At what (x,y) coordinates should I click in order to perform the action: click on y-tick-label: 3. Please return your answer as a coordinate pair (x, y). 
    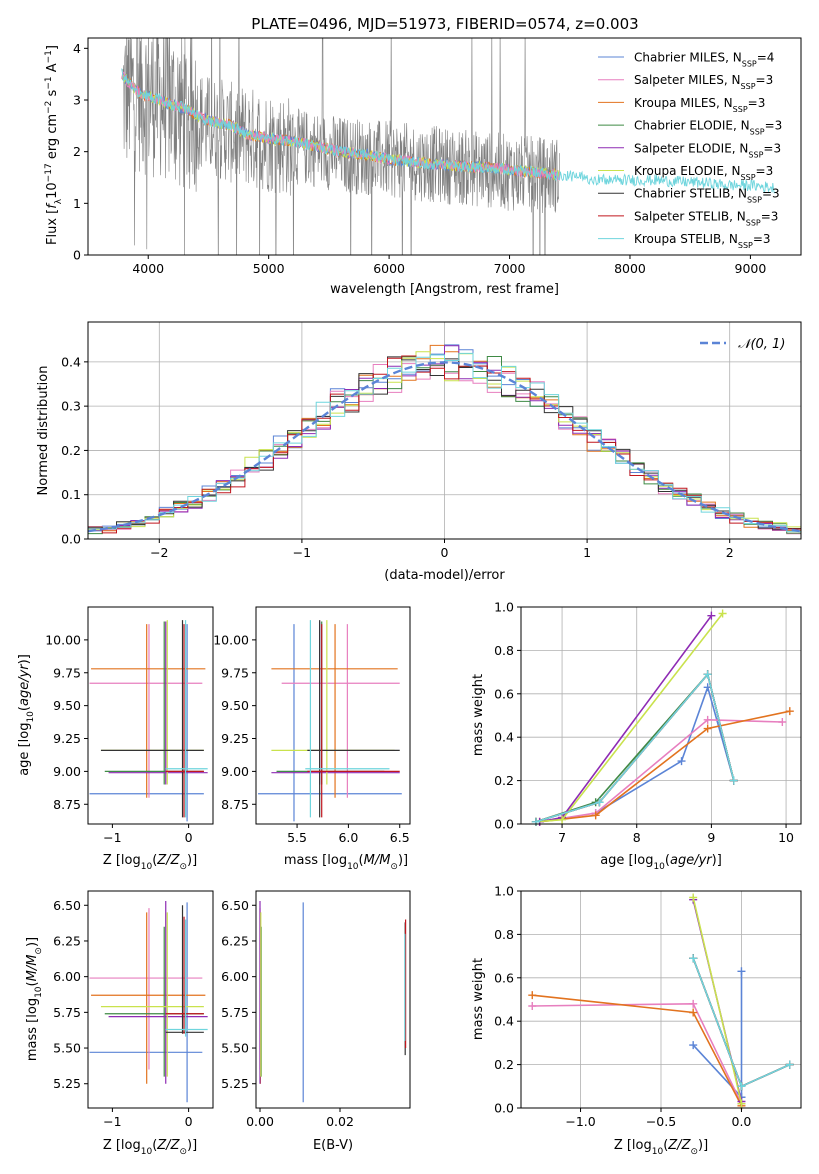
    Looking at the image, I should click on (77, 100).